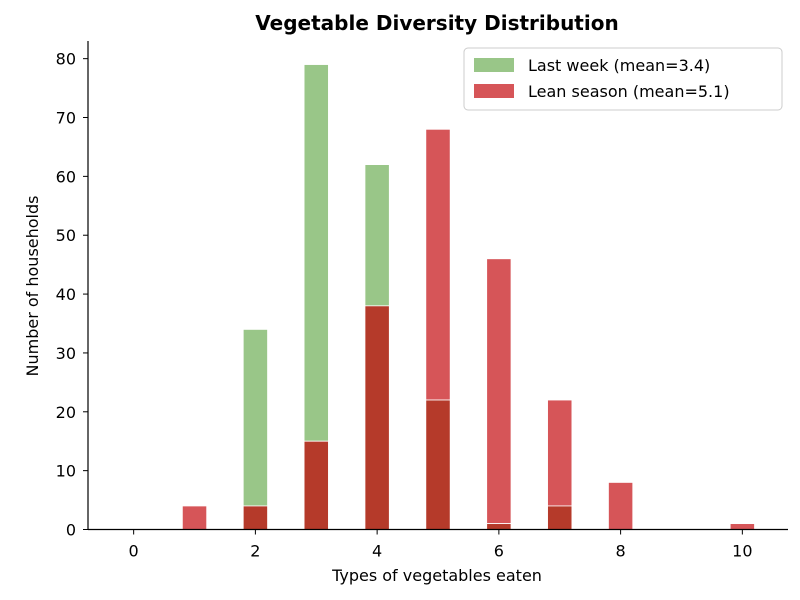 This screenshot has height=600, width=800. I want to click on y-tick-label: 40, so click(66, 294).